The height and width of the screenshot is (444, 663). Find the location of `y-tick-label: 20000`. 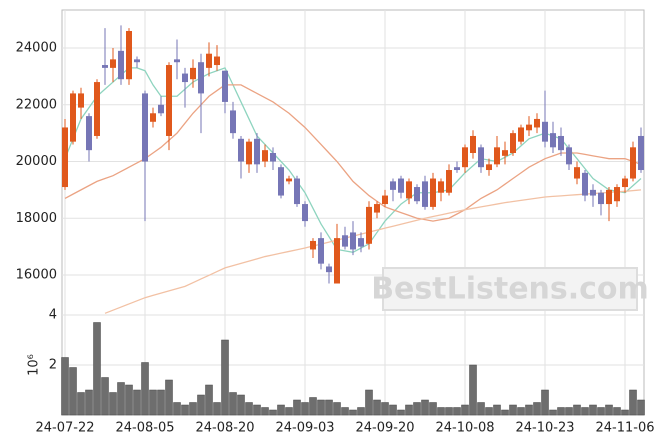

y-tick-label: 20000 is located at coordinates (36, 161).